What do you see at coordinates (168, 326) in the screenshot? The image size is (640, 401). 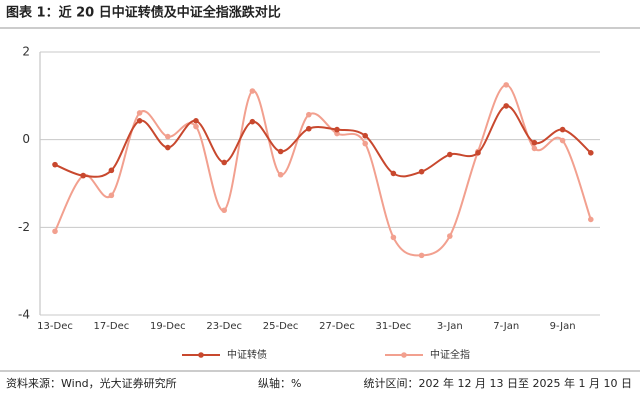 I see `x-tick-label: 19-Dec` at bounding box center [168, 326].